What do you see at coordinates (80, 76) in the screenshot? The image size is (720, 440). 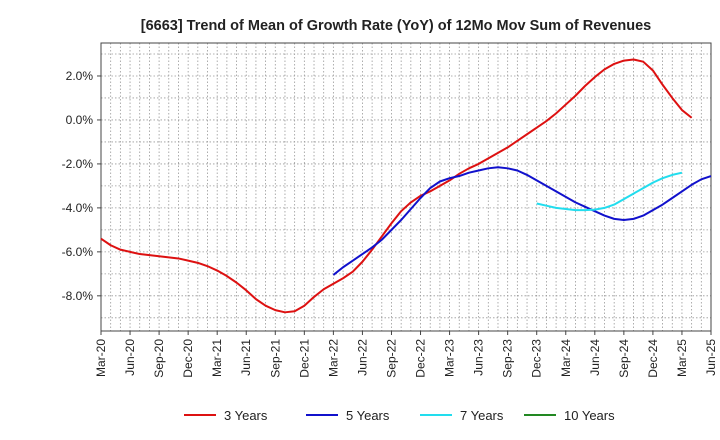 I see `y-tick-label: 2.0%` at bounding box center [80, 76].